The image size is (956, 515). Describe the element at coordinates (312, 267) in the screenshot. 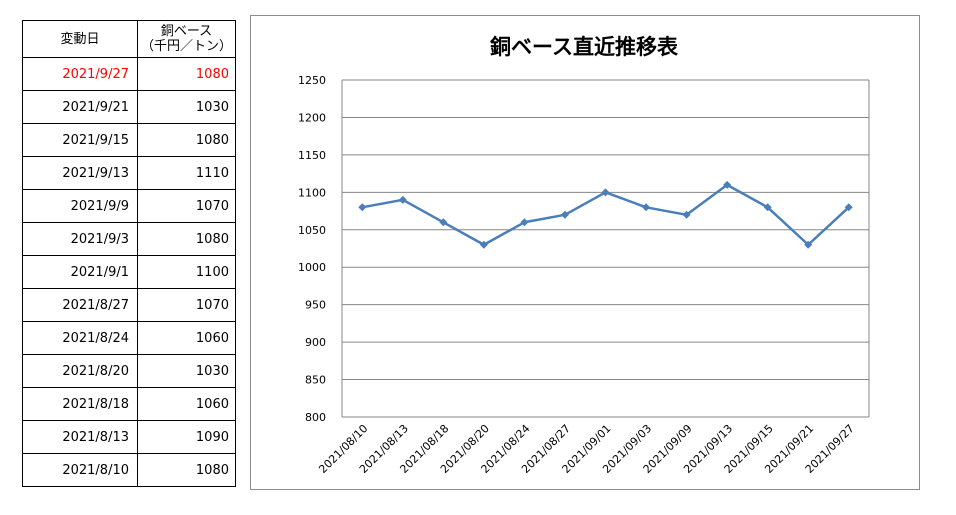

I see `y-tick-label: 1000` at that location.